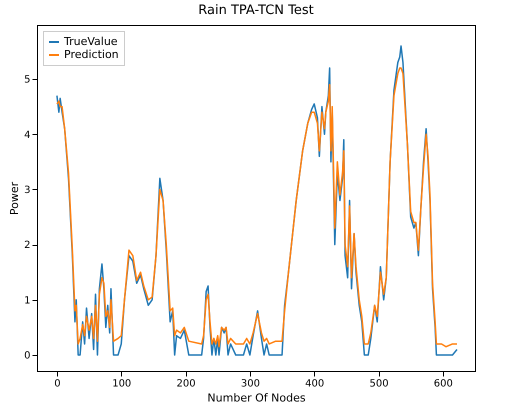 The height and width of the screenshot is (418, 507). Describe the element at coordinates (379, 384) in the screenshot. I see `x-tick-label: 500` at that location.